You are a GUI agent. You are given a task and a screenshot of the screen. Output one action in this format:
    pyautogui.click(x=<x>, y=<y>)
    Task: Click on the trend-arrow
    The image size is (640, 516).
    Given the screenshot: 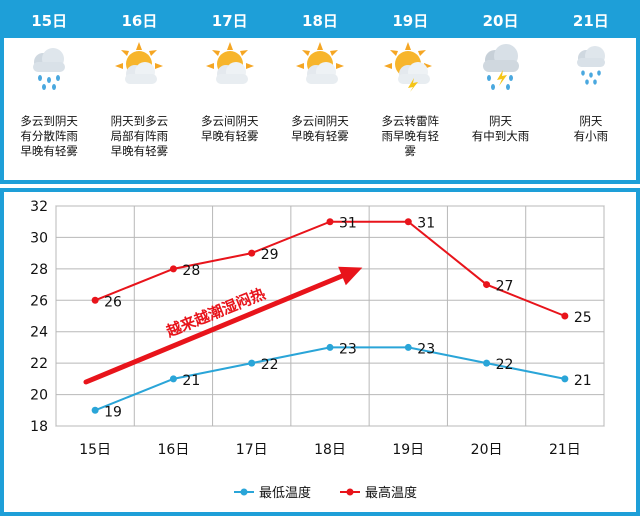 What is the action you would take?
    pyautogui.click(x=214, y=329)
    